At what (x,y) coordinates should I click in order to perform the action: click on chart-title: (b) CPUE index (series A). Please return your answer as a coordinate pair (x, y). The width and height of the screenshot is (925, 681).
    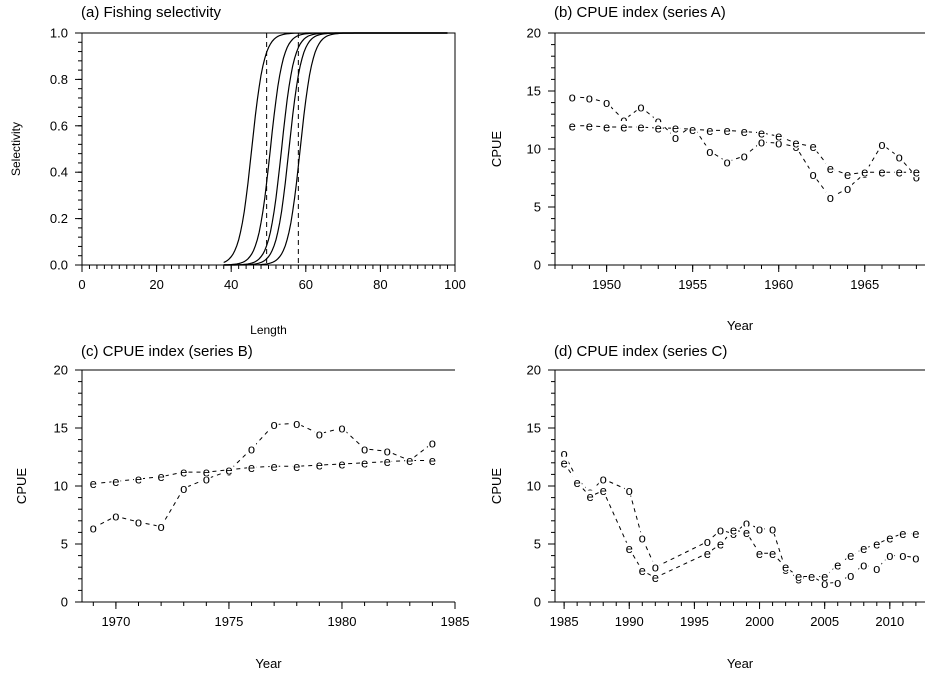
    Looking at the image, I should click on (640, 12).